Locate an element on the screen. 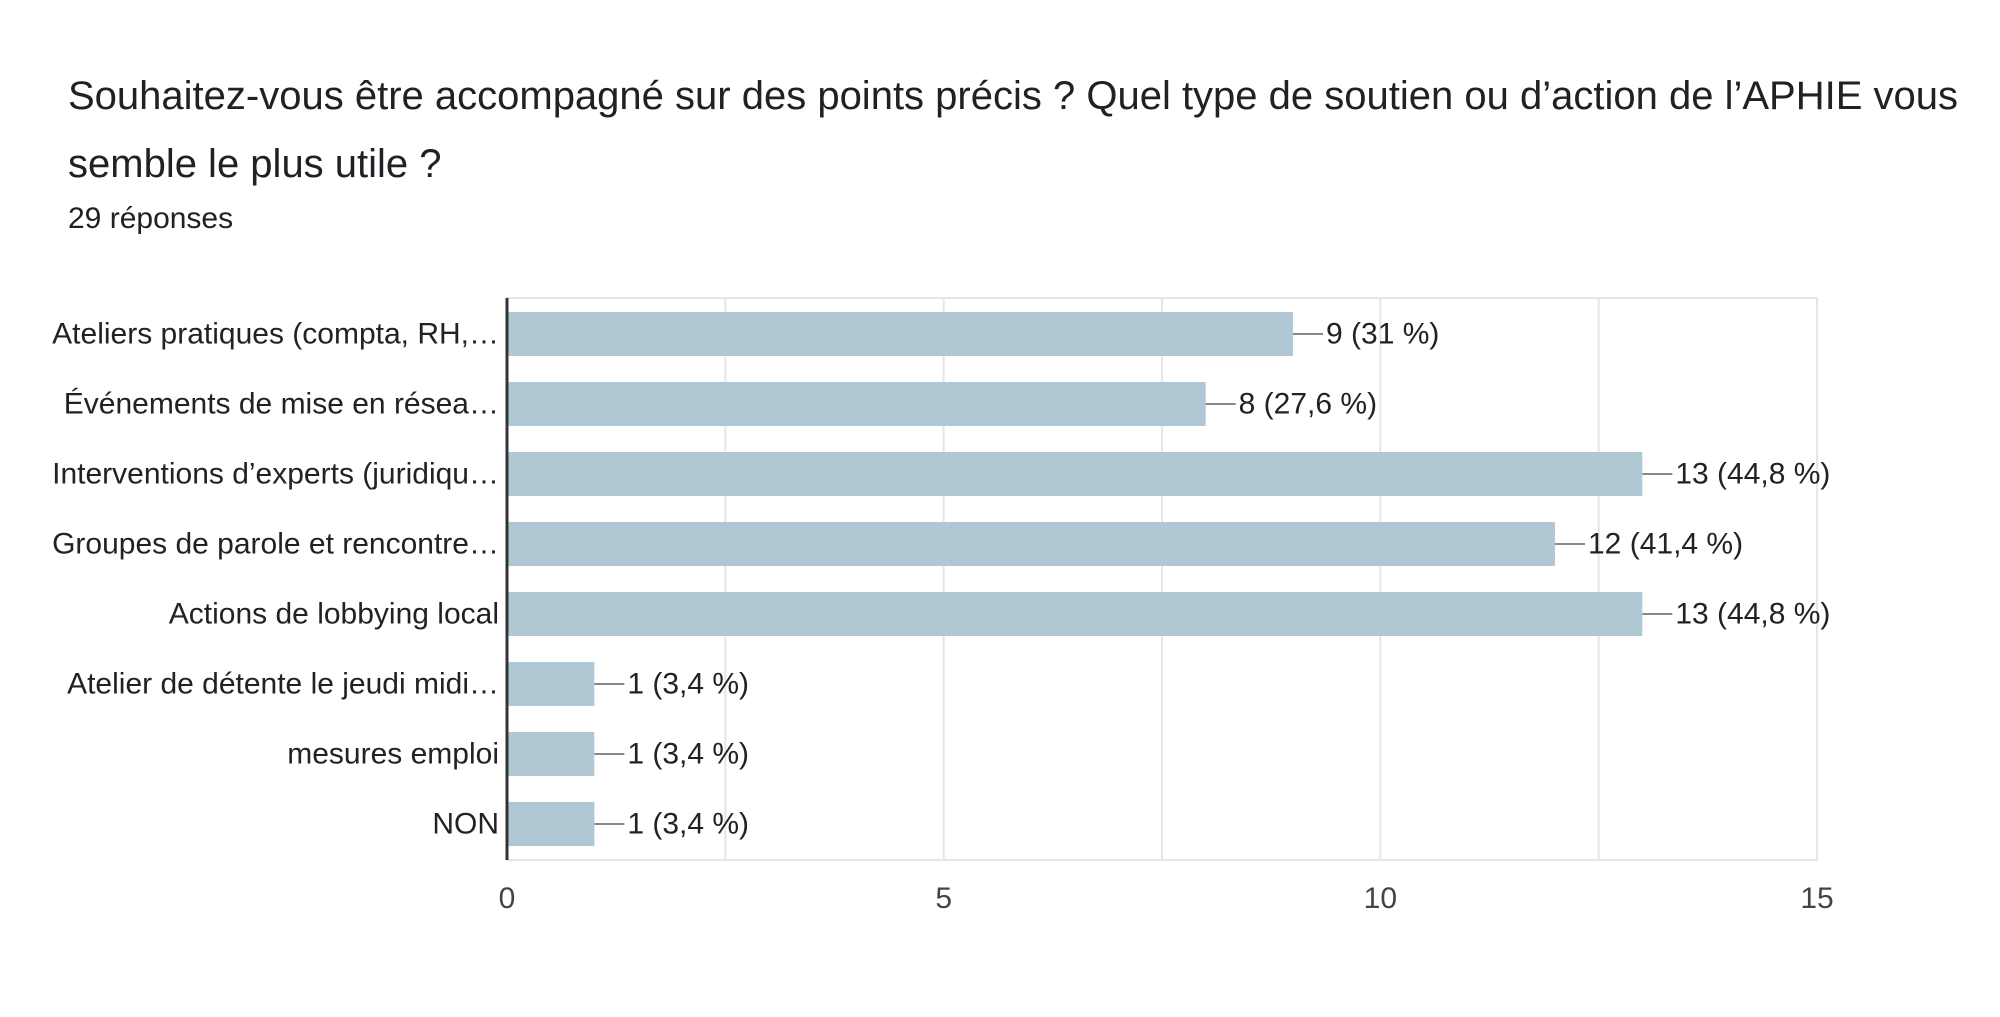  category-label: mesures emploi is located at coordinates (393, 754).